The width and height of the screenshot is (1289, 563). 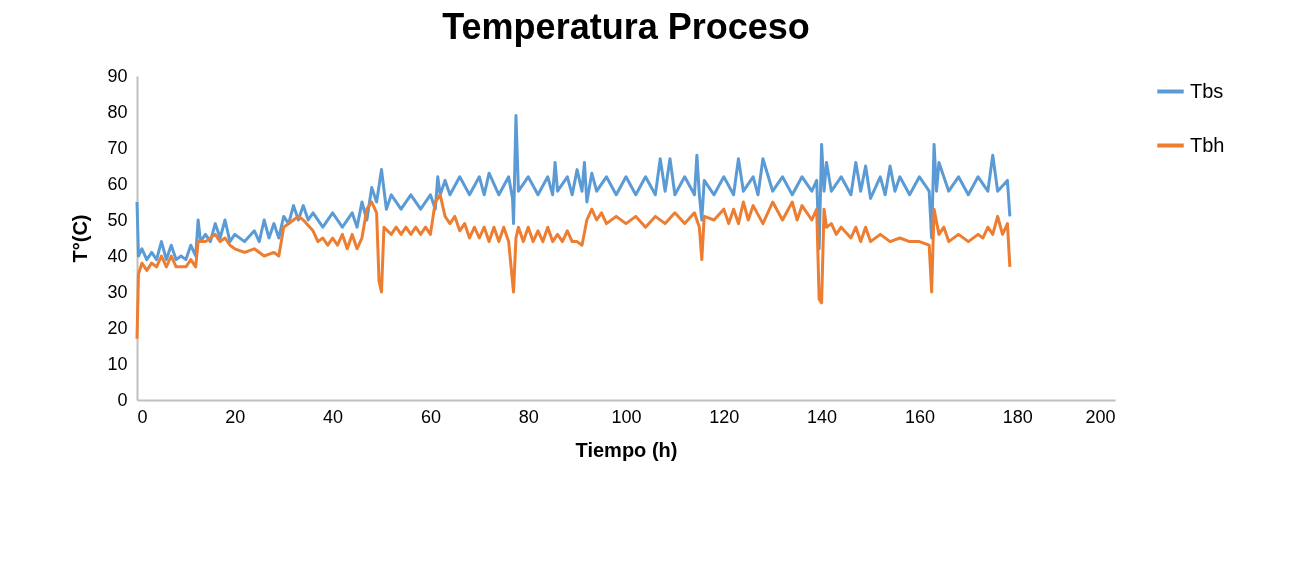 I want to click on y-tick-label: 0, so click(x=122, y=399).